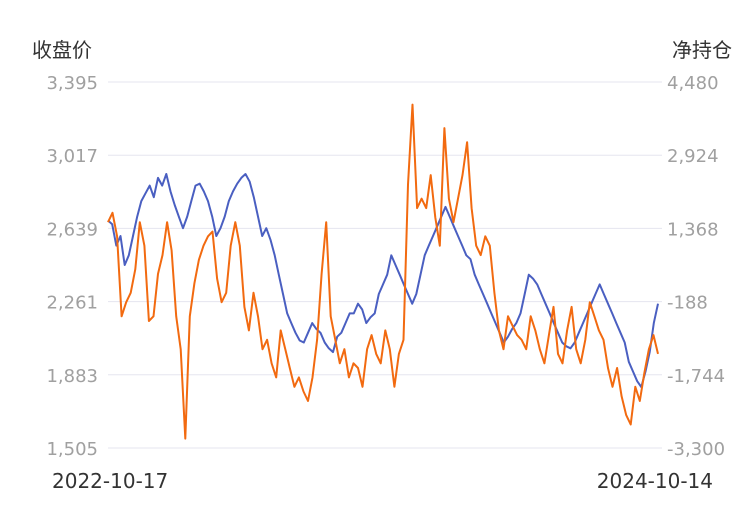 This screenshot has width=750, height=510. What do you see at coordinates (72, 83) in the screenshot?
I see `y-left-tick-label: 3,395` at bounding box center [72, 83].